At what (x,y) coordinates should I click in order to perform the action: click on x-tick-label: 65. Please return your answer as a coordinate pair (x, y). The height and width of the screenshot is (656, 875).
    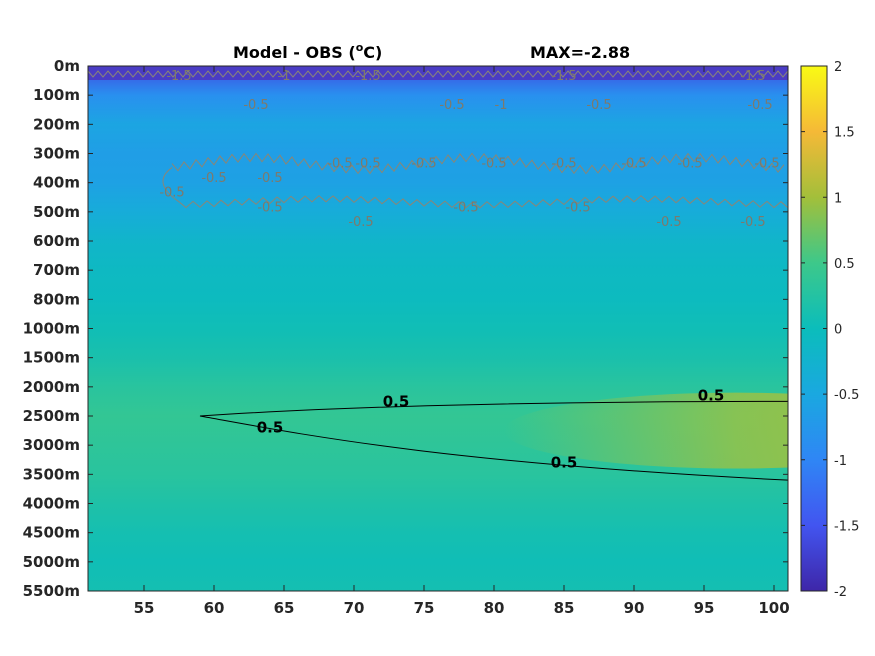
    Looking at the image, I should click on (284, 608).